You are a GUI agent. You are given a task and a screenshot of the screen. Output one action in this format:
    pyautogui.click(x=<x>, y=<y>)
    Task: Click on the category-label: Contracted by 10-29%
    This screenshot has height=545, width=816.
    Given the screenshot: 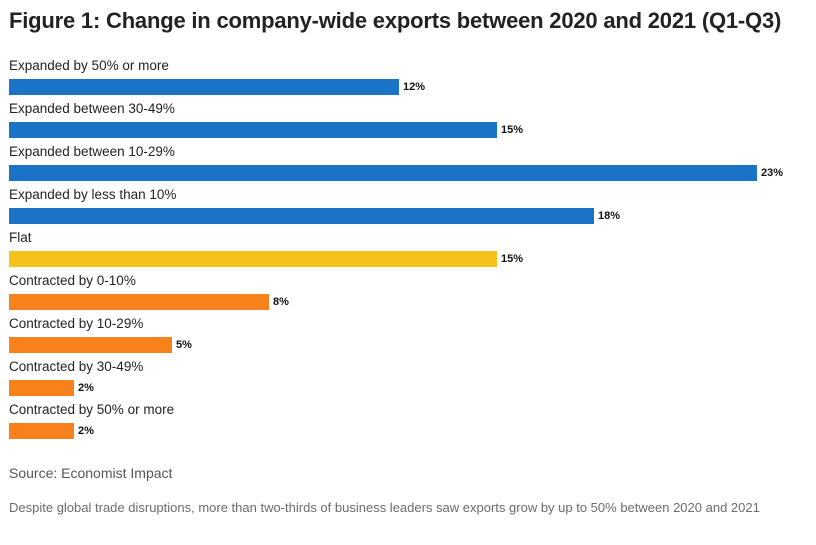 What is the action you would take?
    pyautogui.click(x=76, y=323)
    